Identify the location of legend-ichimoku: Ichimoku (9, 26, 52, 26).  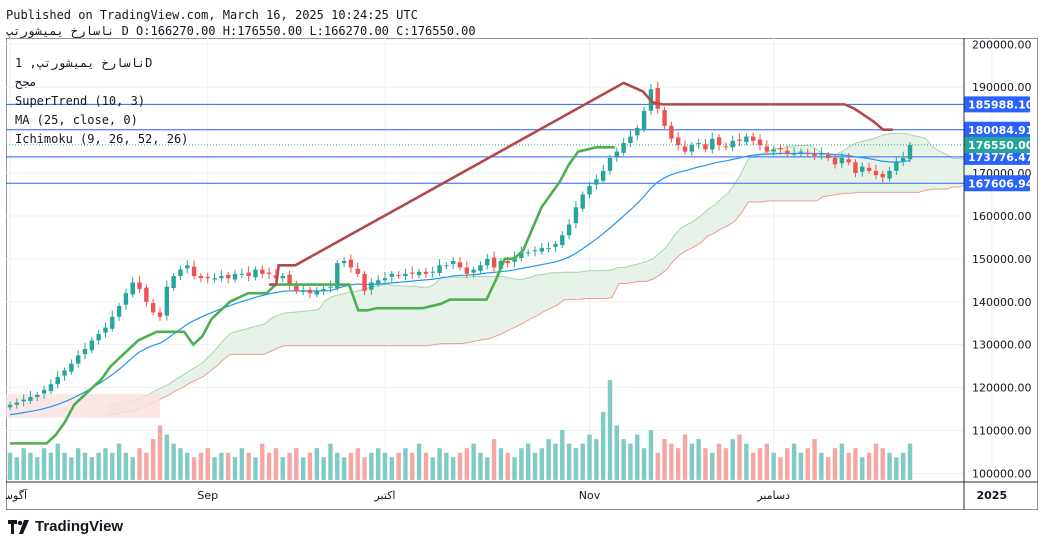
(102, 139).